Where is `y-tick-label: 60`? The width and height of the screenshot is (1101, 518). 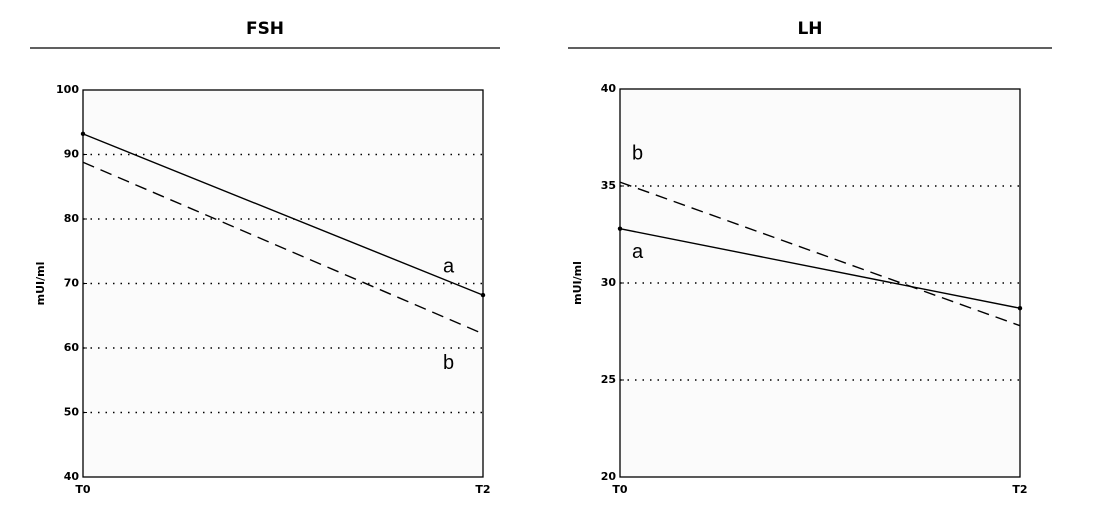 y-tick-label: 60 is located at coordinates (72, 347).